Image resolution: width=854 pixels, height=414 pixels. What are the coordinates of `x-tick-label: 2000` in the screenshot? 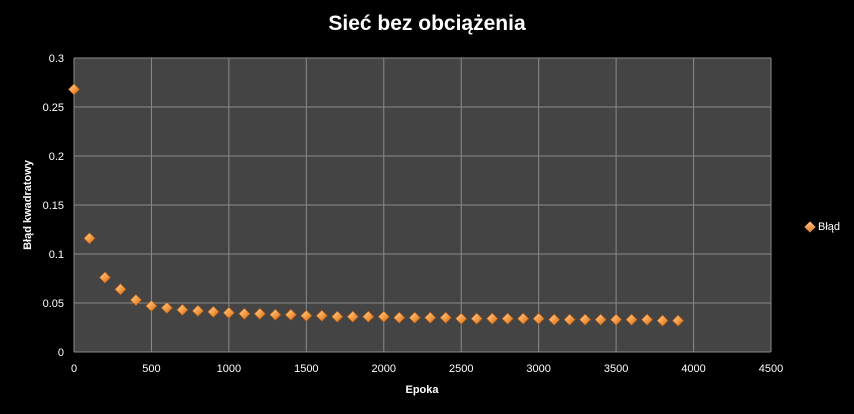 It's located at (384, 369).